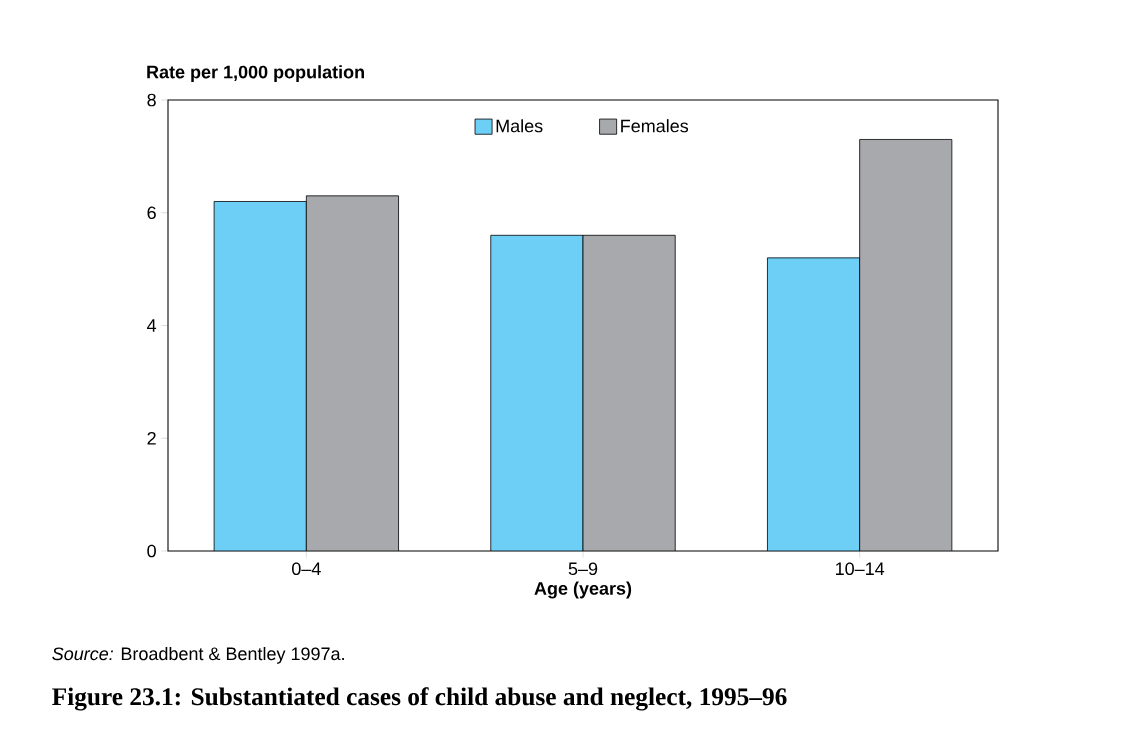 The height and width of the screenshot is (736, 1129). What do you see at coordinates (306, 569) in the screenshot?
I see `x-tick-label: 0–4` at bounding box center [306, 569].